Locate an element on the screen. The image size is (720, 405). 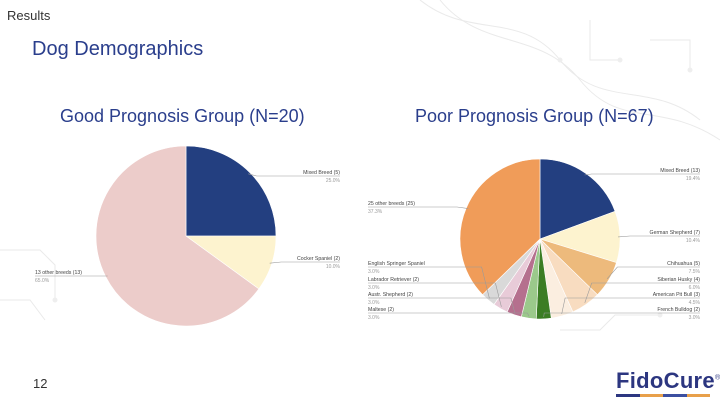
slide-title: Dog Demographics is located at coordinates (118, 49).